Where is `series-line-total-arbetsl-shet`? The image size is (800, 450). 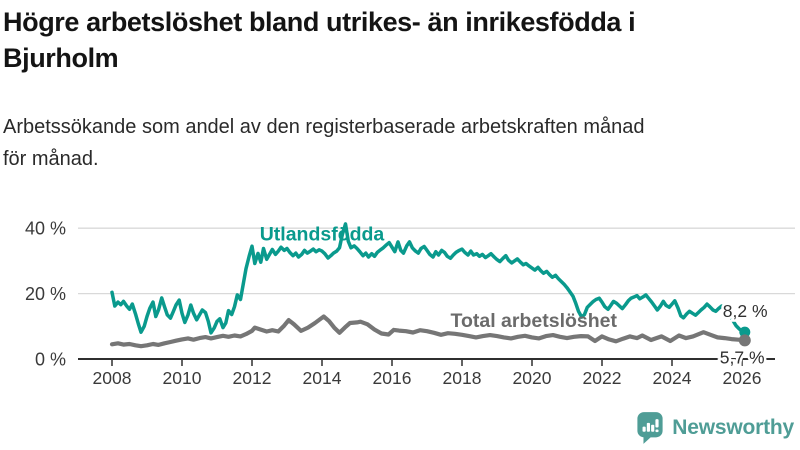 series-line-total-arbetsl-shet is located at coordinates (428, 331).